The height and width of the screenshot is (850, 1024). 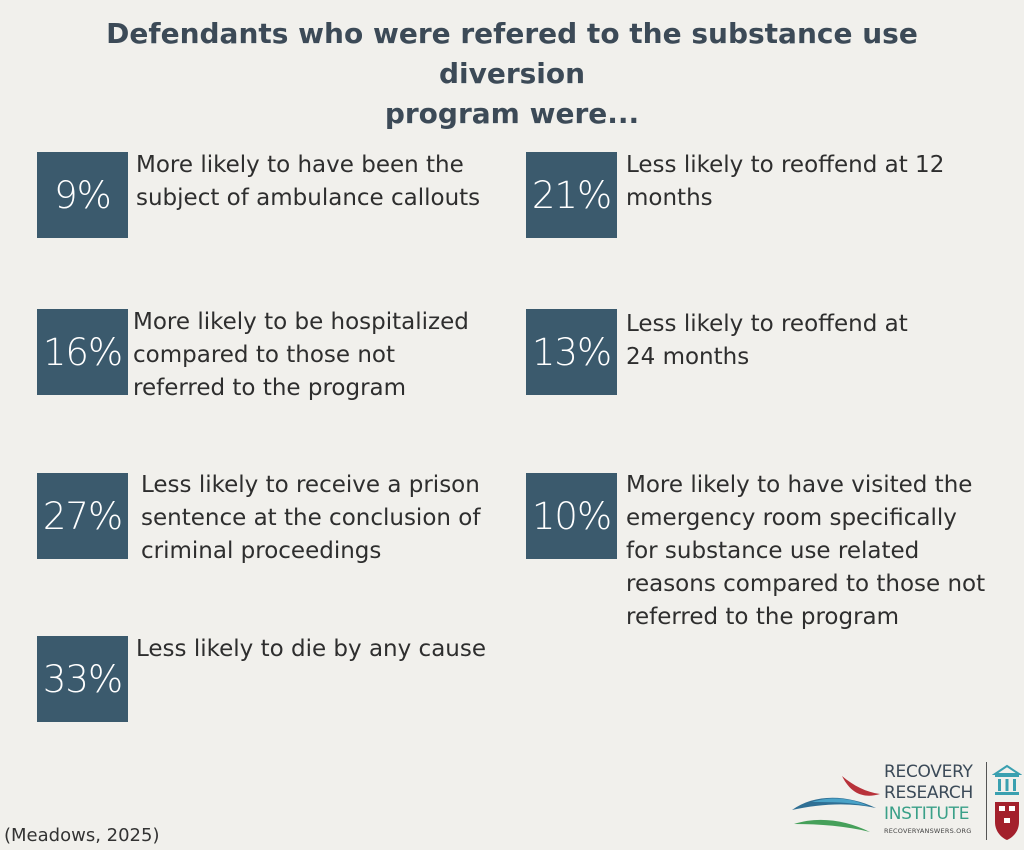 What do you see at coordinates (571, 352) in the screenshot?
I see `stat-value-reoffend-24: 13%` at bounding box center [571, 352].